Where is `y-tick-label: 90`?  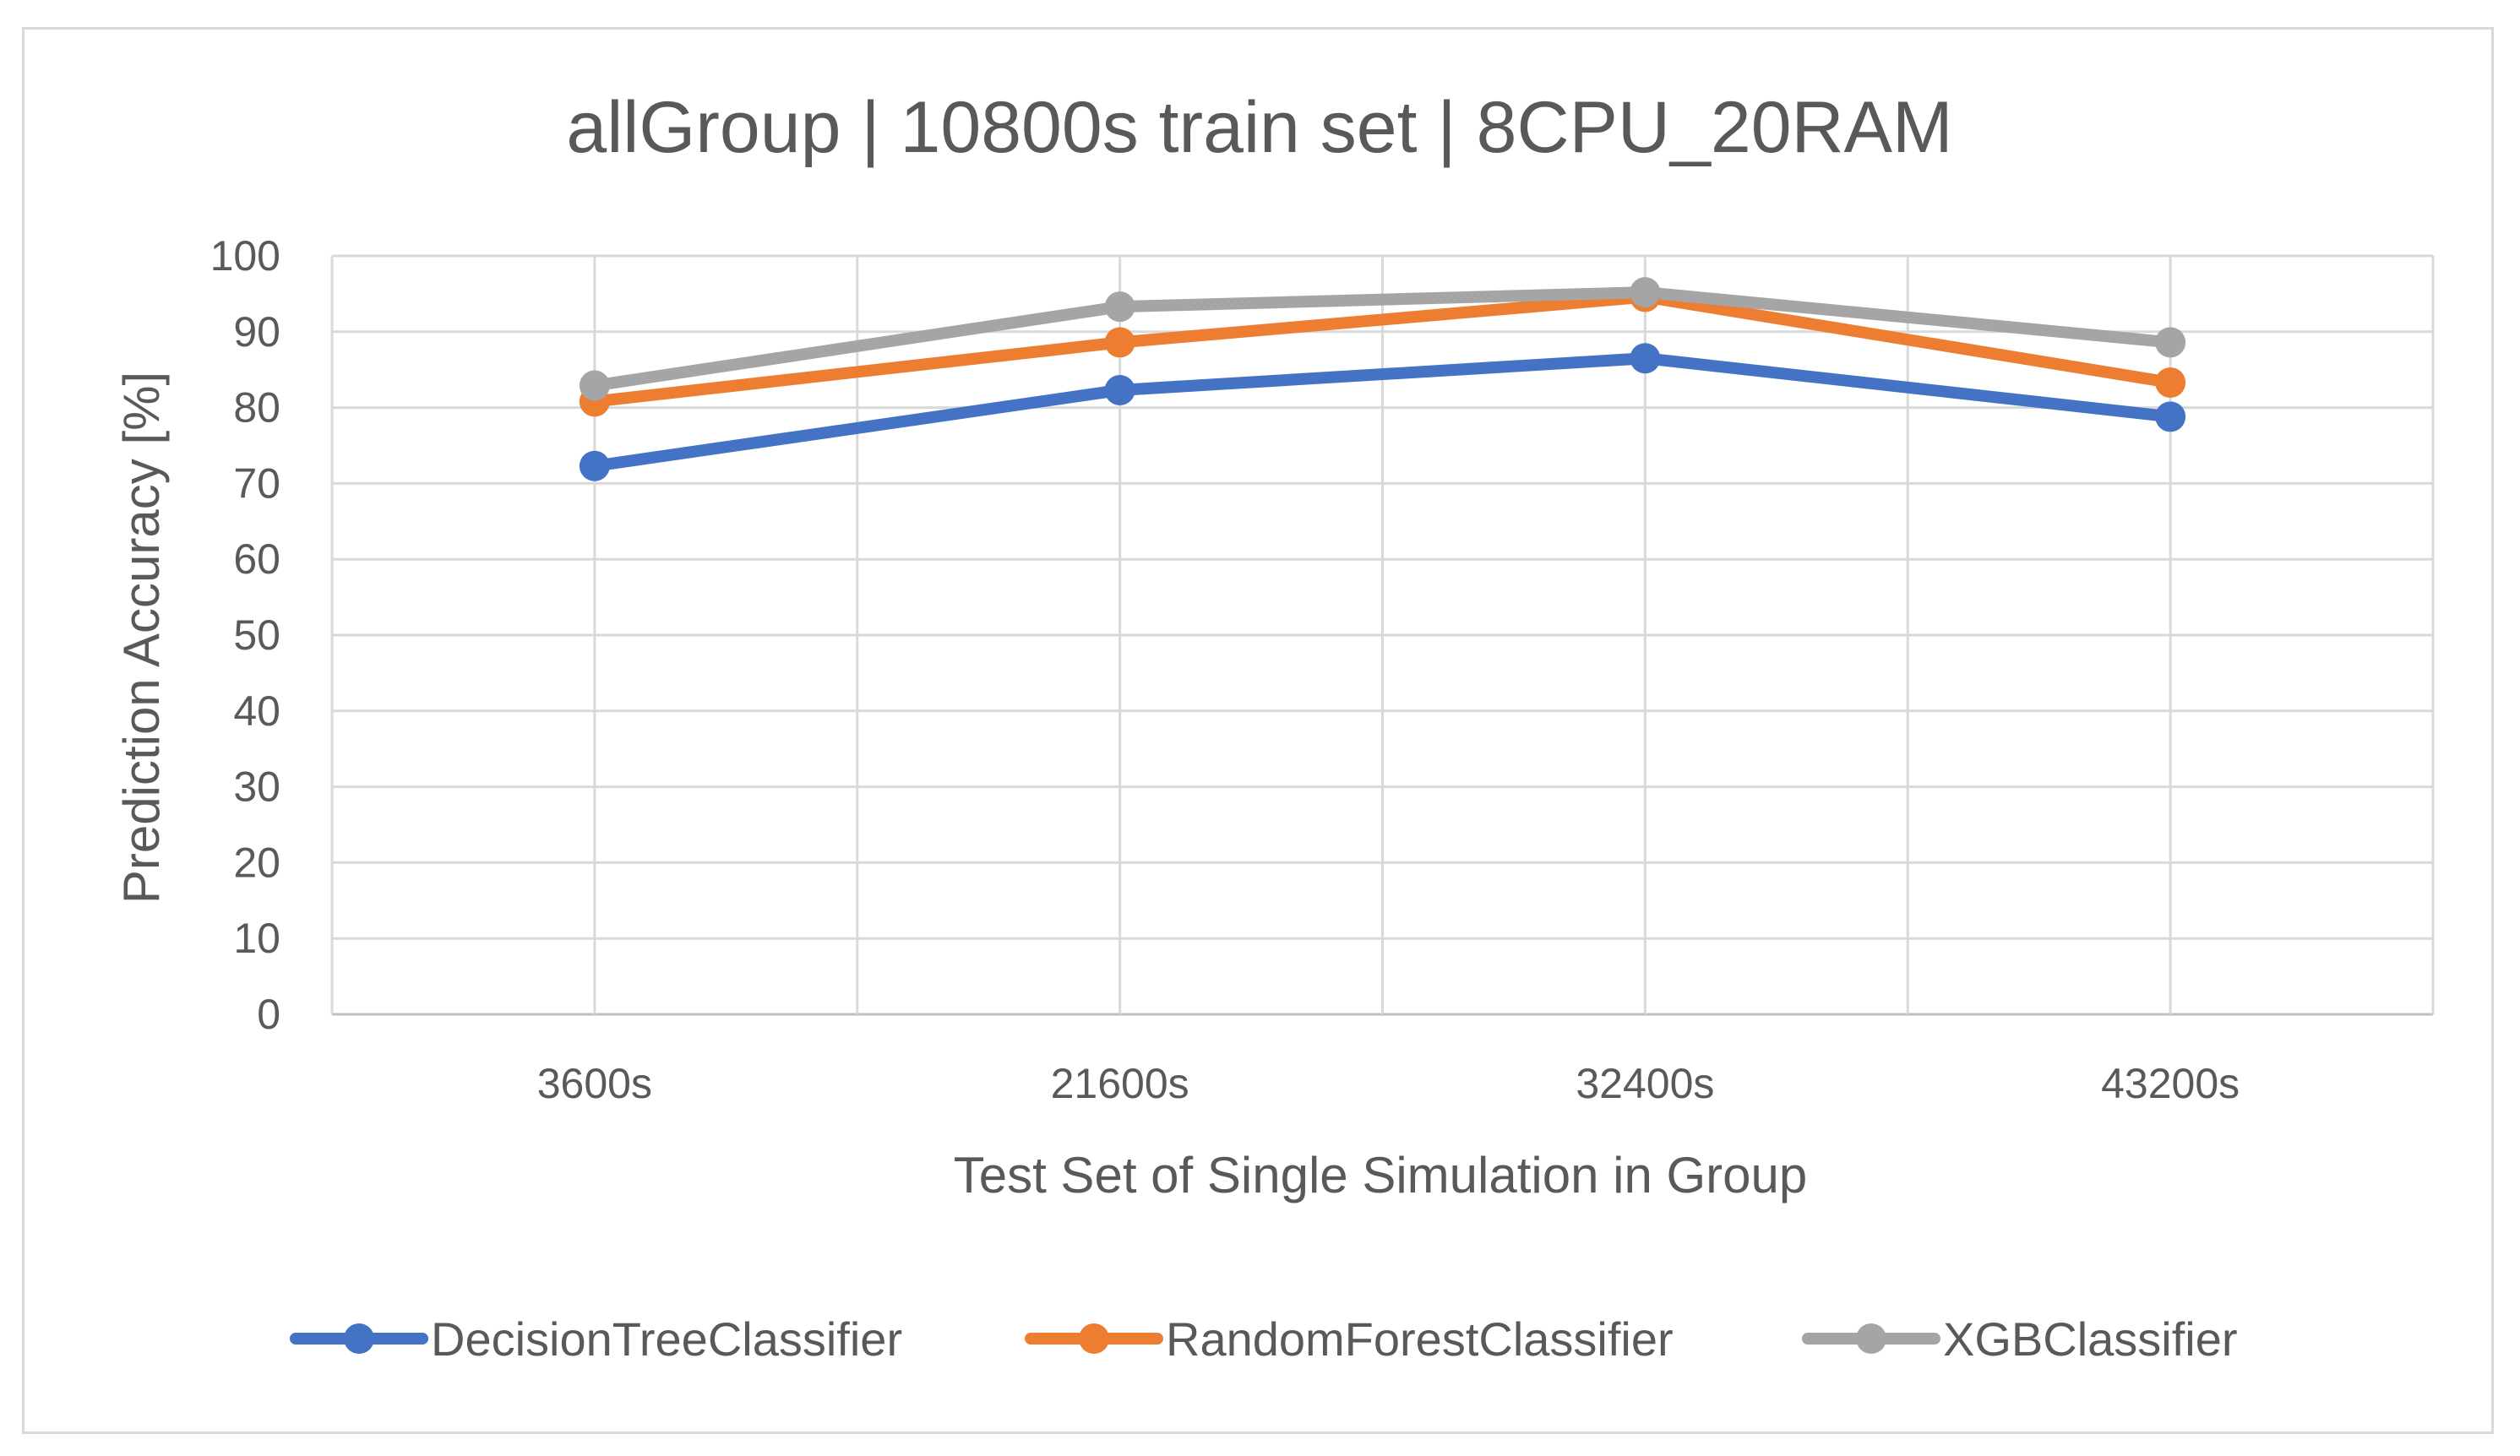
y-tick-label: 90 is located at coordinates (257, 332).